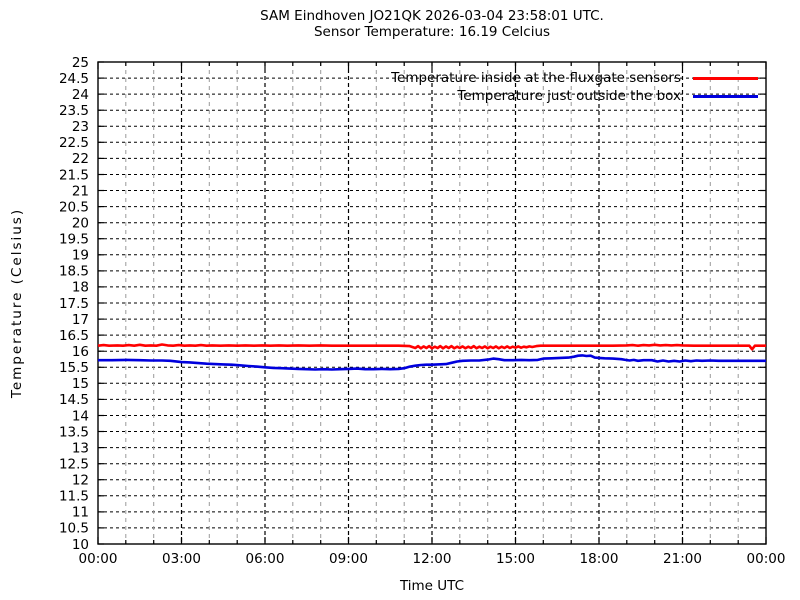 The image size is (800, 600). What do you see at coordinates (74, 79) in the screenshot?
I see `svg-text: 24.5` at bounding box center [74, 79].